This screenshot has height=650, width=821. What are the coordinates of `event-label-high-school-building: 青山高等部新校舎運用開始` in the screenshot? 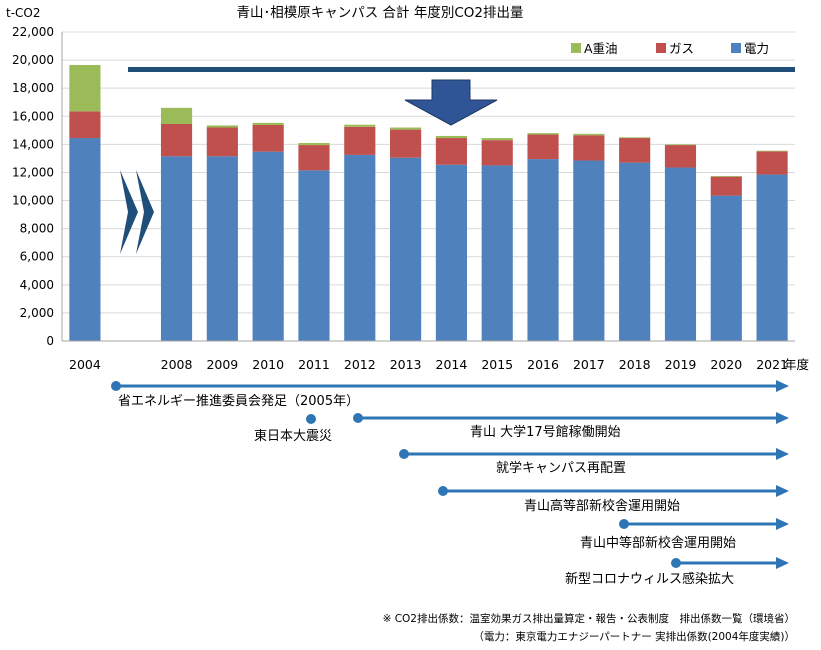 It's located at (602, 506).